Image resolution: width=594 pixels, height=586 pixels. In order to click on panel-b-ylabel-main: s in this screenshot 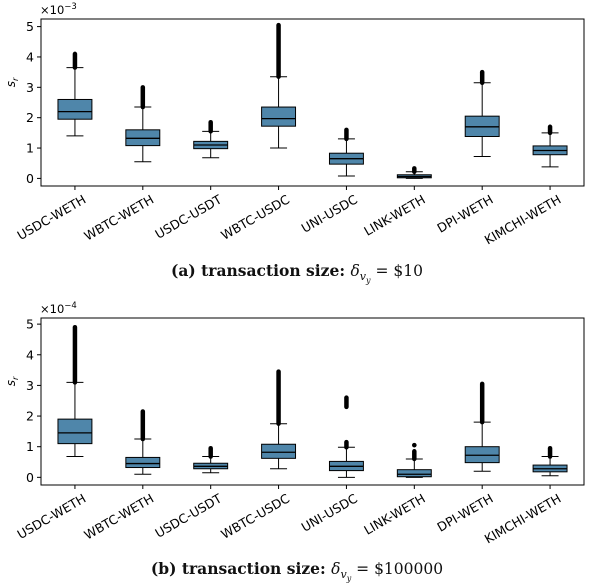, I will do `click(11, 383)`.